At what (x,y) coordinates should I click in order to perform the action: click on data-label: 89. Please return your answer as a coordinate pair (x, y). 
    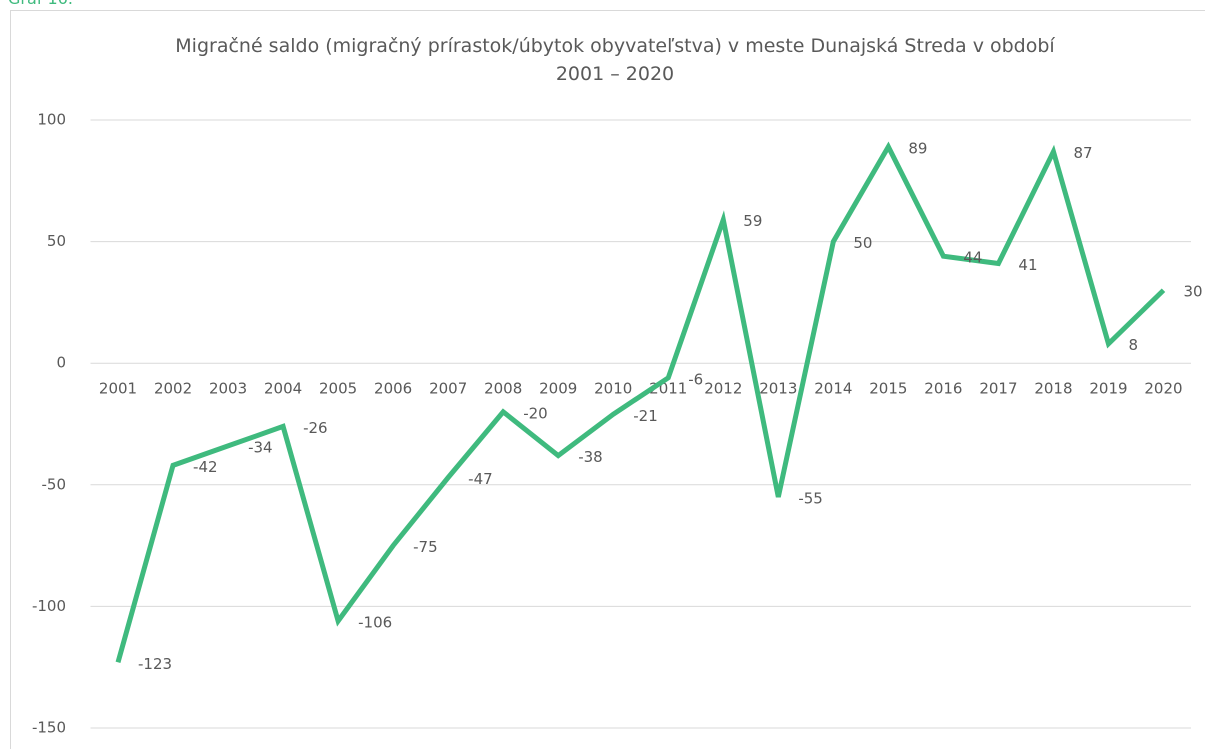
    Looking at the image, I should click on (917, 148).